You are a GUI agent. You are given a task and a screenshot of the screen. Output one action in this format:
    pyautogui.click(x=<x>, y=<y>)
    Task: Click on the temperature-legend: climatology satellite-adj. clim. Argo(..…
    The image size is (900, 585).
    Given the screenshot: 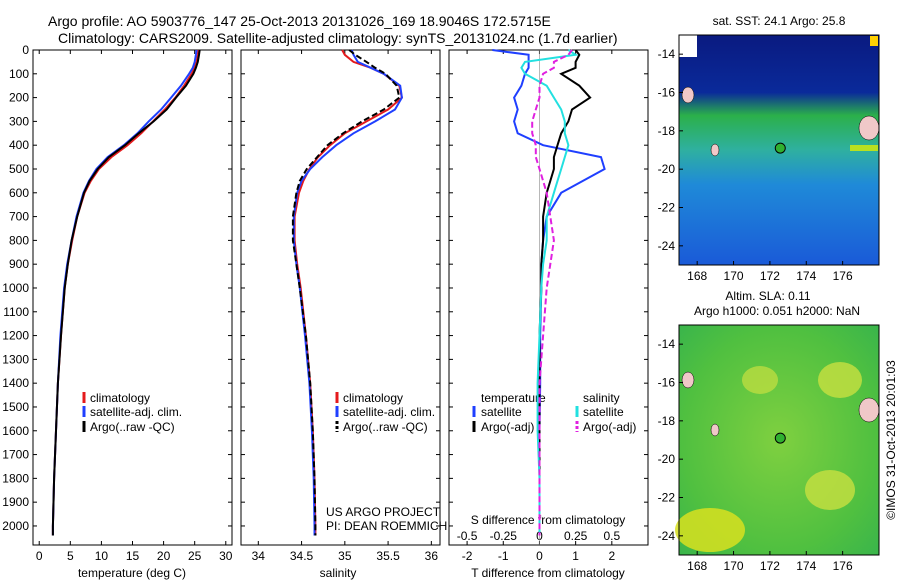 What is the action you would take?
    pyautogui.click(x=136, y=412)
    